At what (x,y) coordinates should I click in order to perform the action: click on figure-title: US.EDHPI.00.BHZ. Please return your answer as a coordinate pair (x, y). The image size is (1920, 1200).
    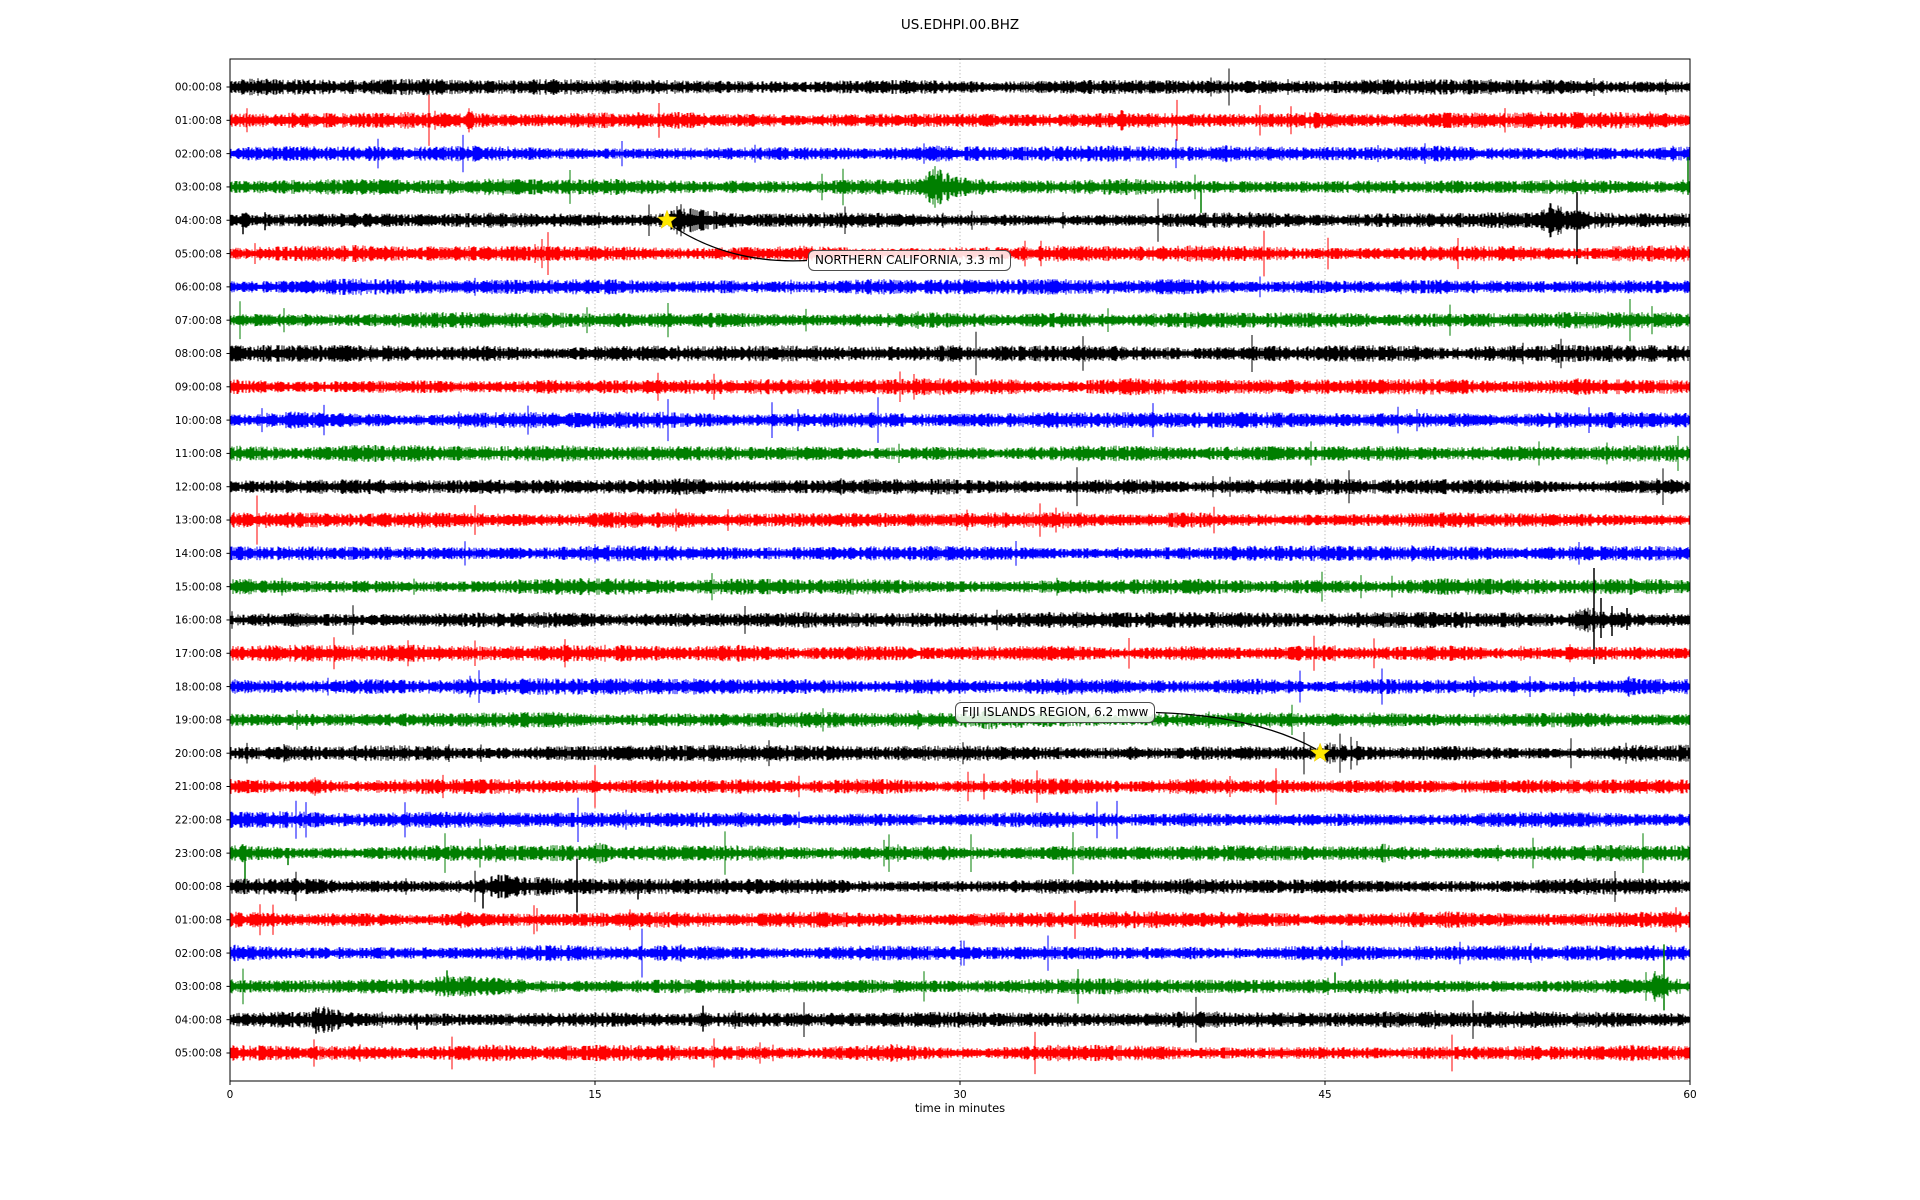
    Looking at the image, I should click on (960, 25).